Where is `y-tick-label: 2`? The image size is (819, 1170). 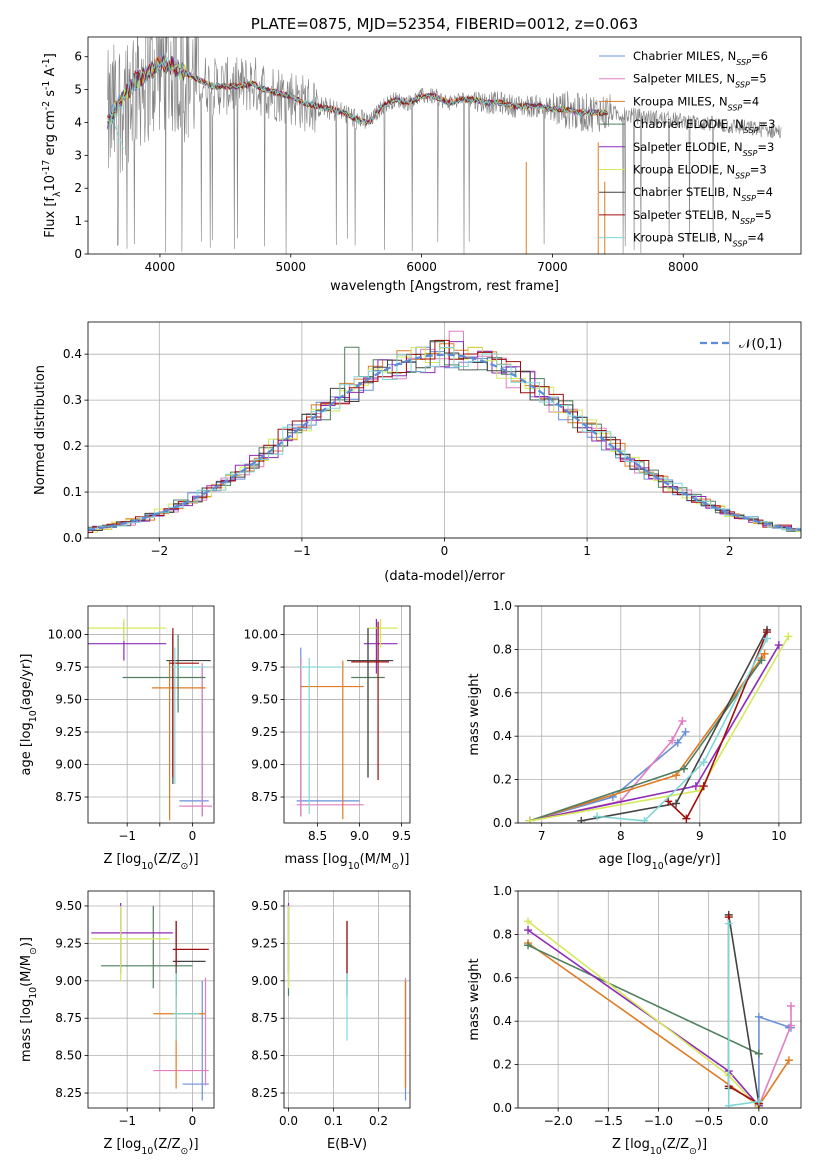 y-tick-label: 2 is located at coordinates (78, 188).